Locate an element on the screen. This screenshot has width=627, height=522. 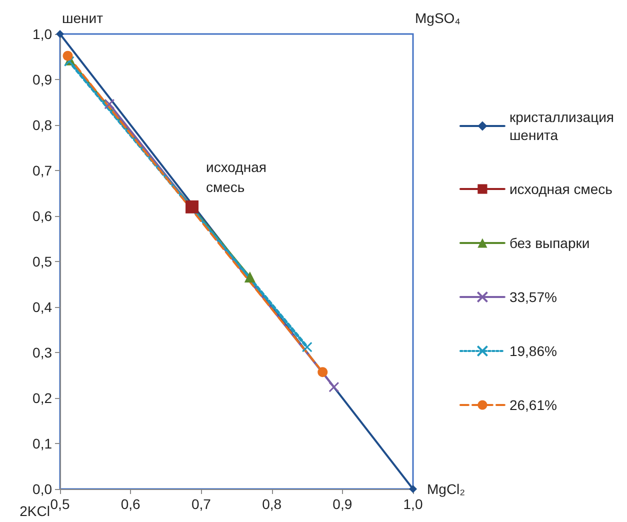
legend-label: 26,61% is located at coordinates (533, 405).